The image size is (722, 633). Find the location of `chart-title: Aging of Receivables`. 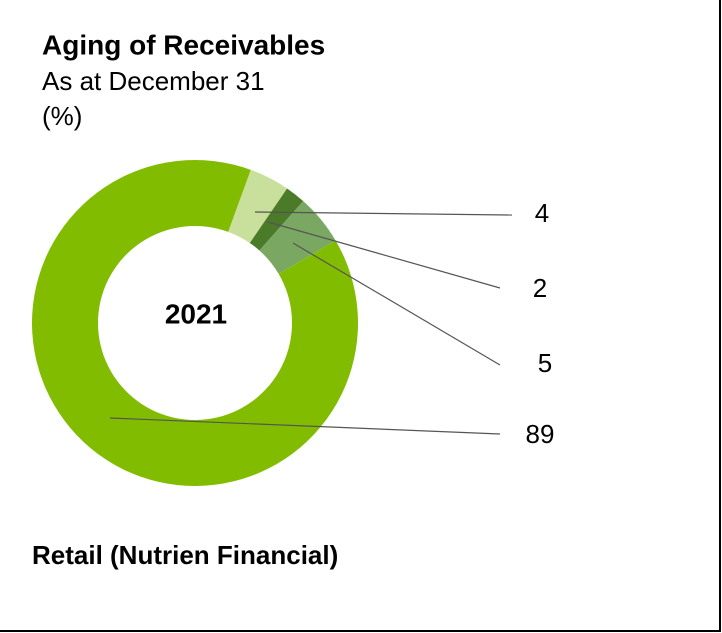

chart-title: Aging of Receivables is located at coordinates (183, 44).